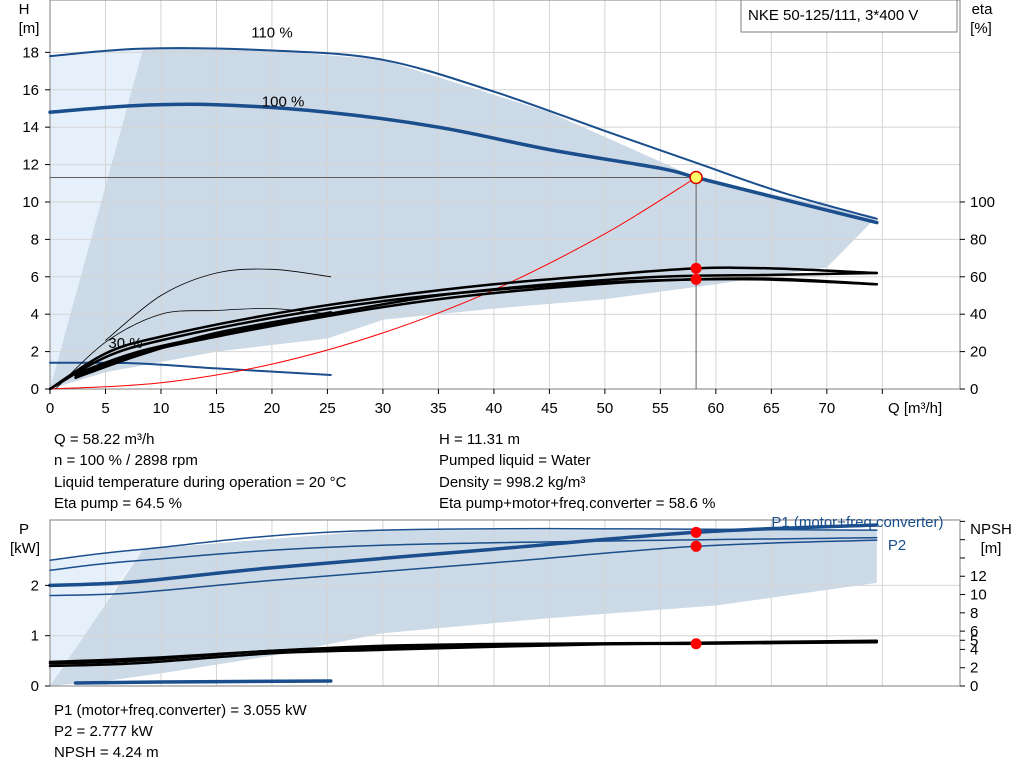 This screenshot has width=1024, height=781. I want to click on flow-tick-label: 60, so click(716, 408).